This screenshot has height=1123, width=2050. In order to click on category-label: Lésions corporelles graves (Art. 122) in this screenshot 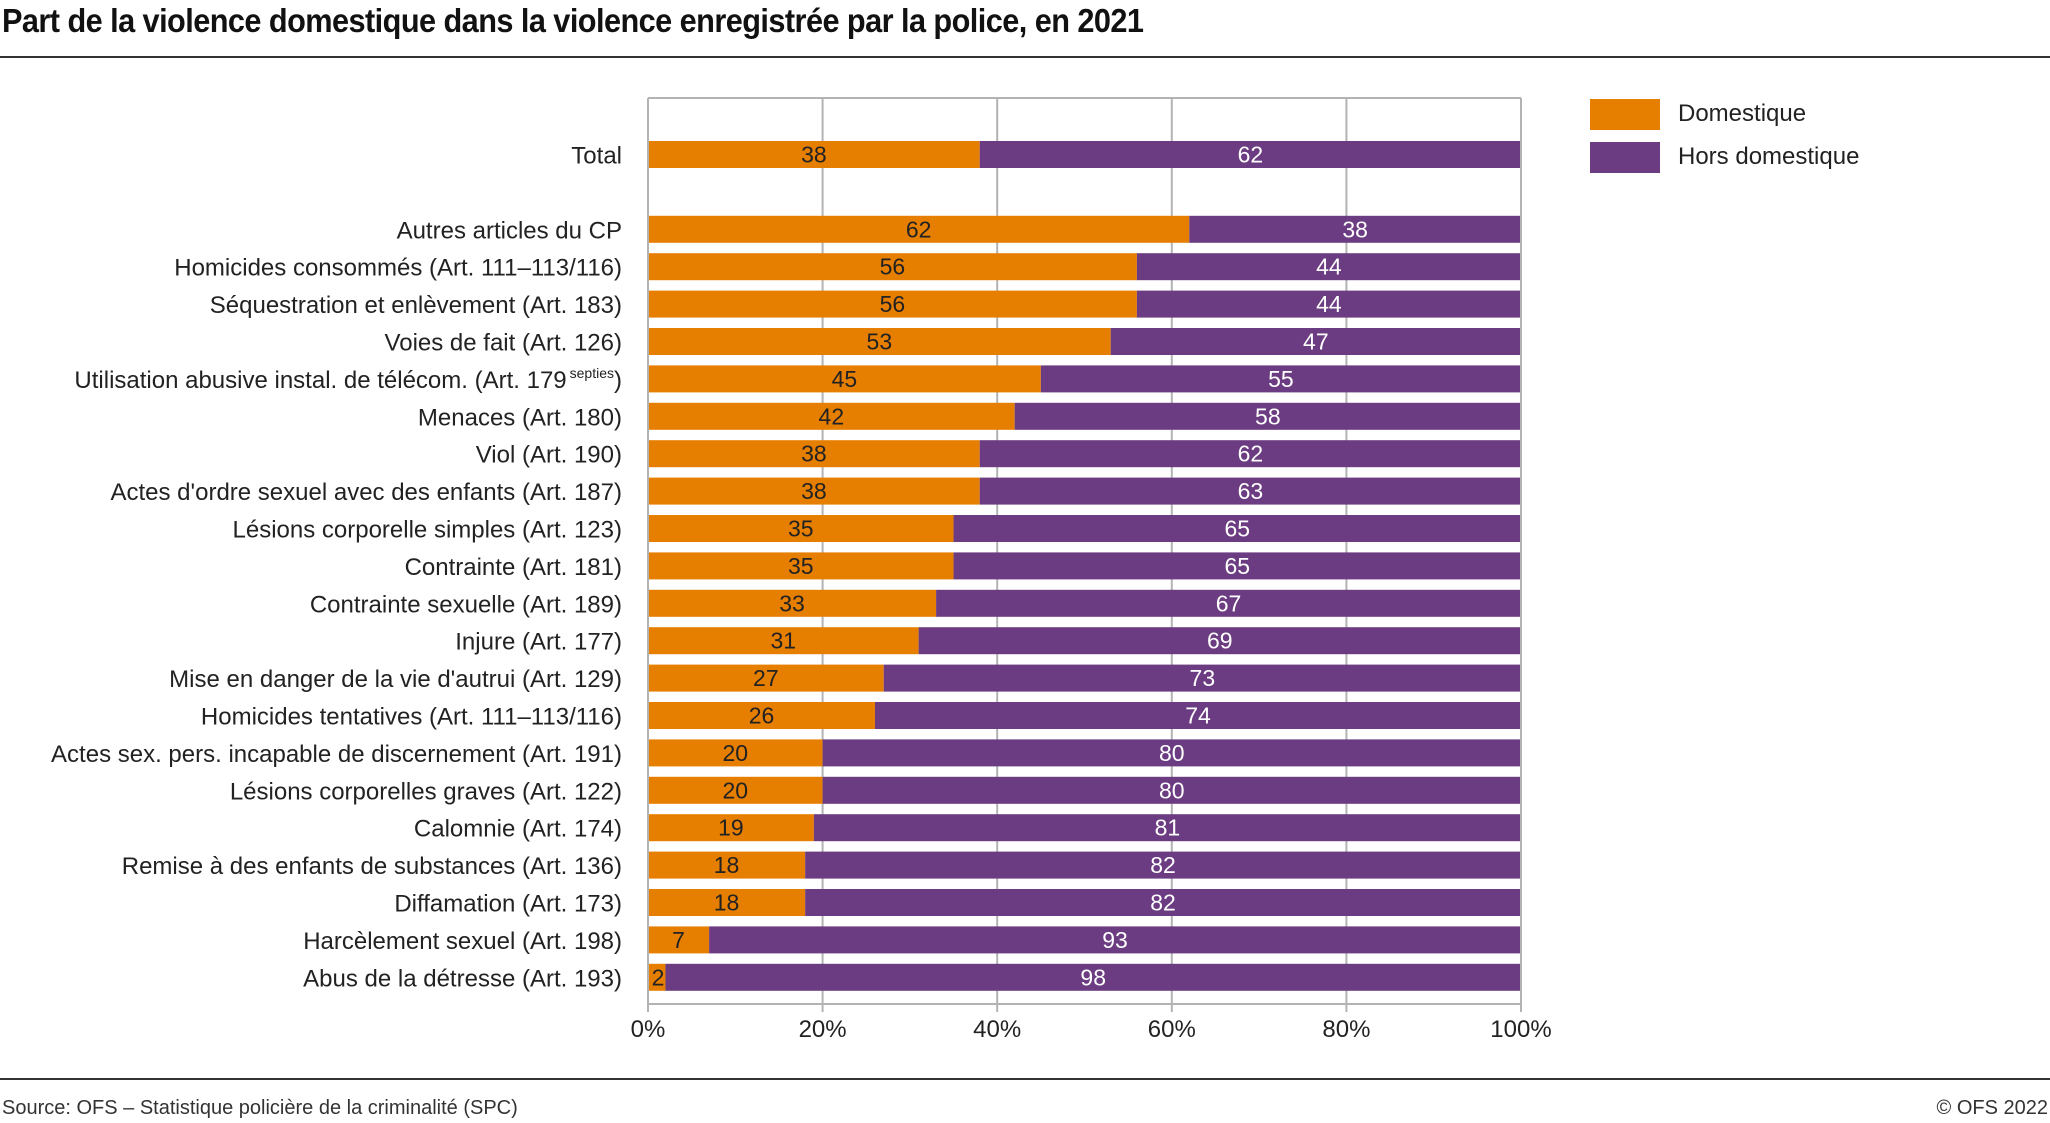, I will do `click(426, 791)`.